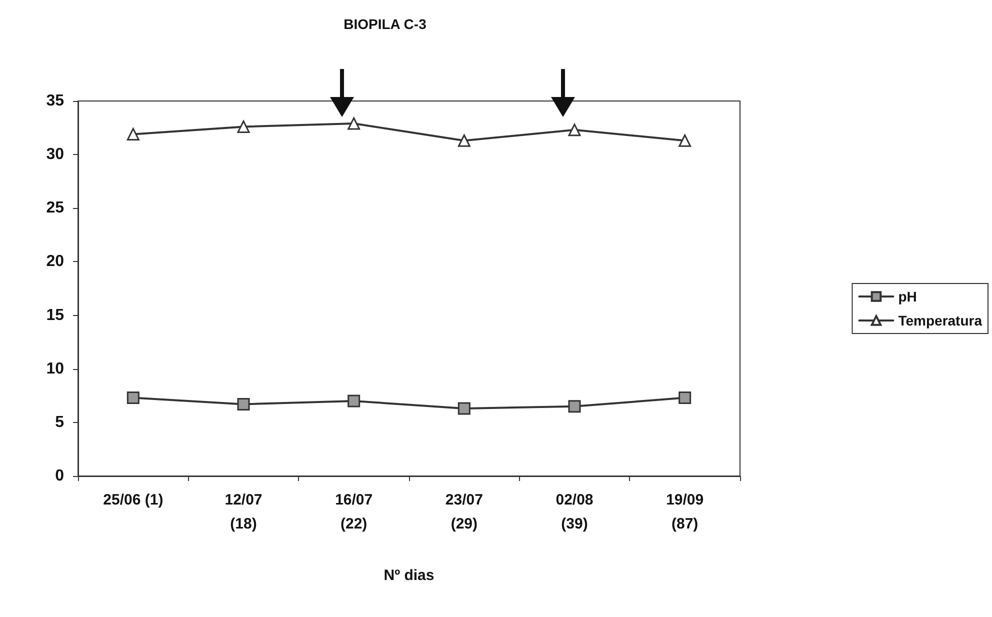  I want to click on y-tick-label: 25, so click(55, 208).